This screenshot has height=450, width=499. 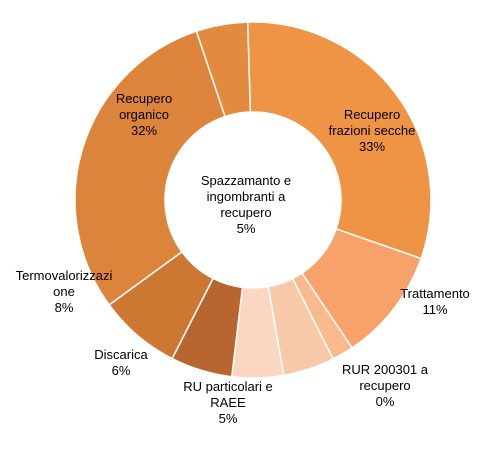 I want to click on slice-label-termovalorizzazione: Termovalorizzazi one 8%, so click(x=64, y=291).